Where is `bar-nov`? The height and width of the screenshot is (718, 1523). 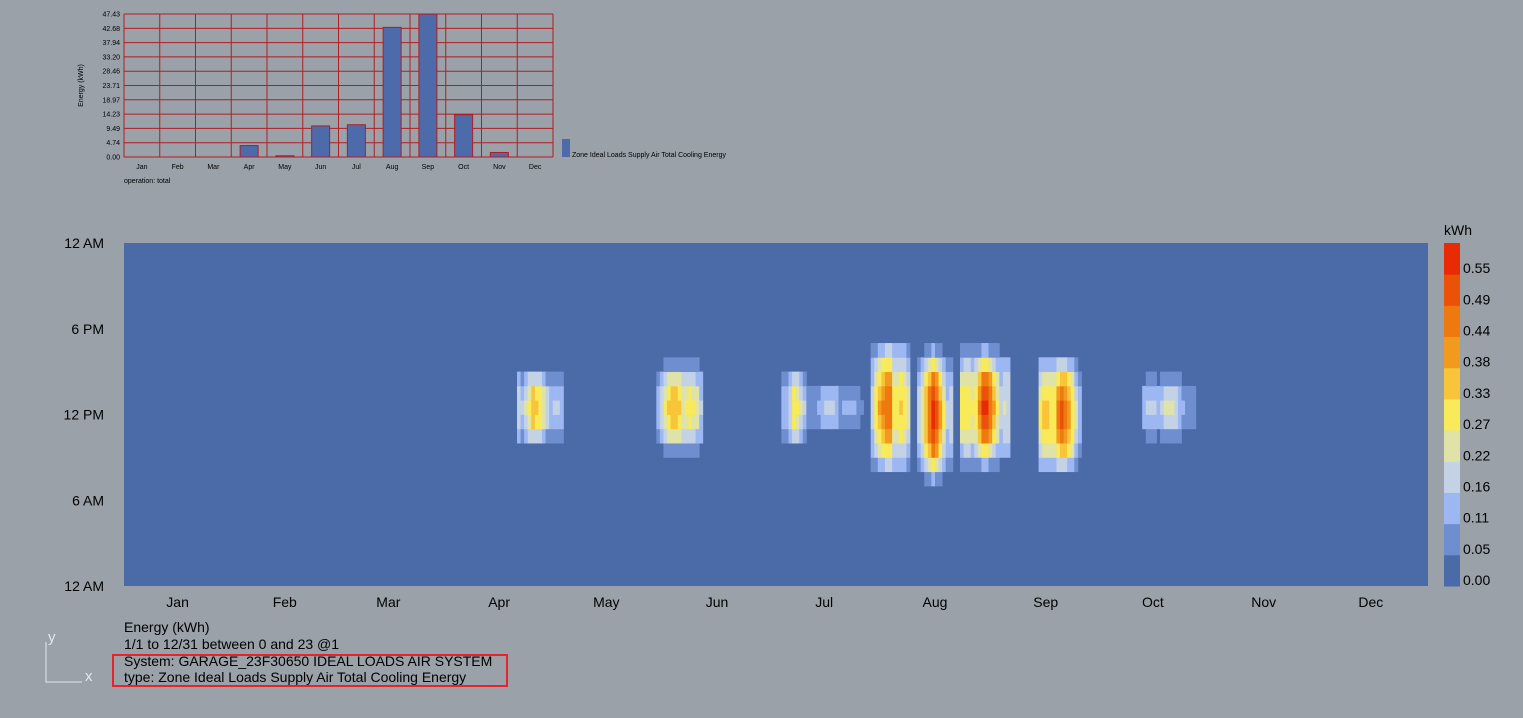
bar-nov is located at coordinates (499, 154).